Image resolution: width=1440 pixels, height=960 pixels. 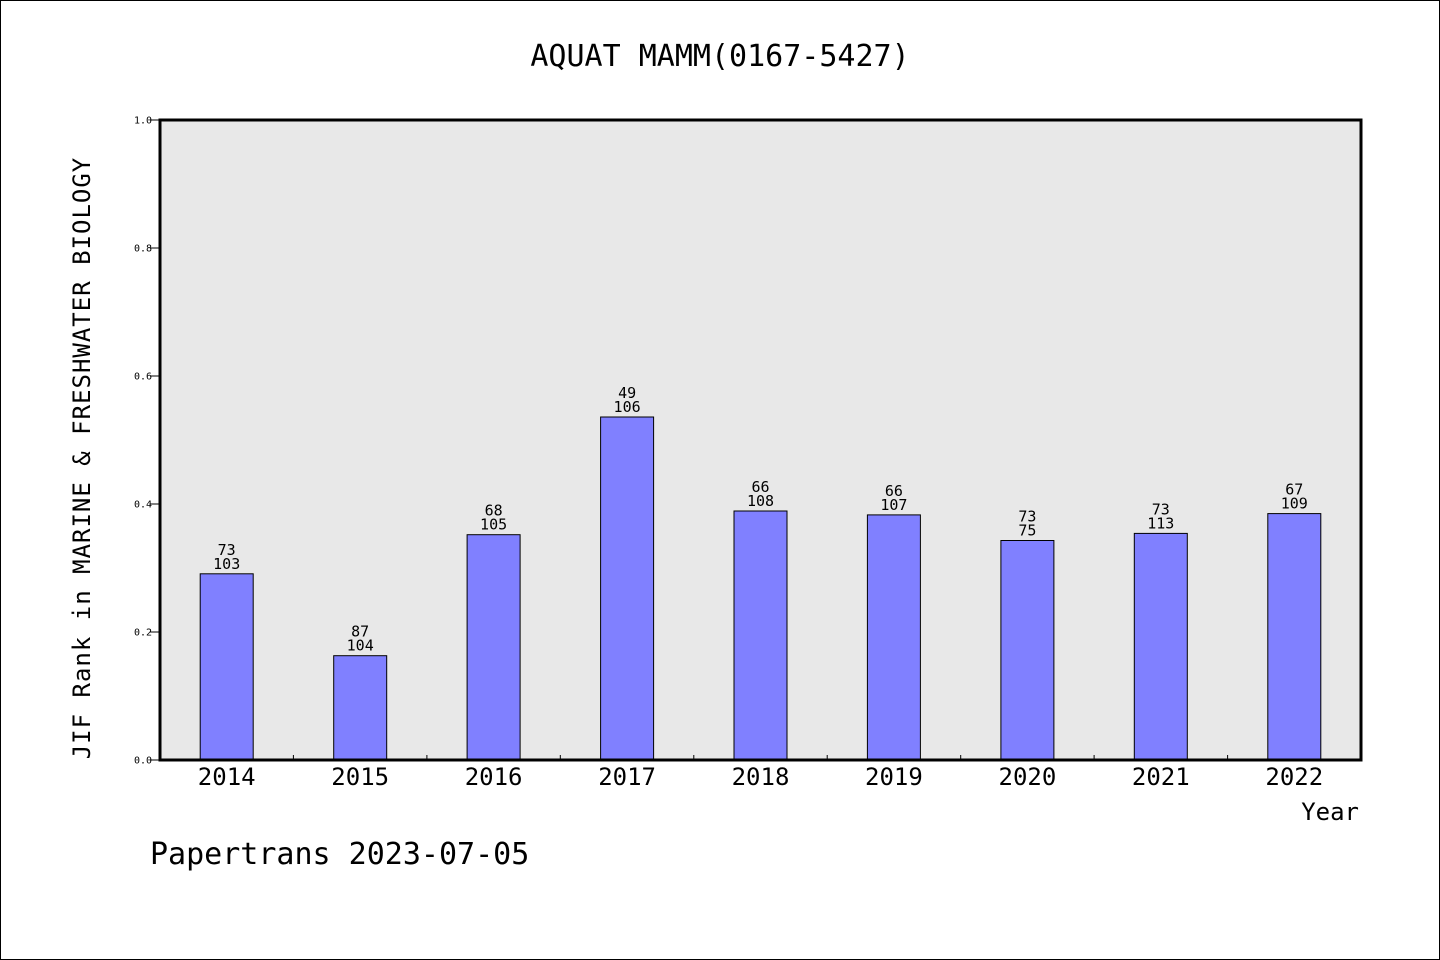 I want to click on bar-label-total-2021: 113, so click(x=1160, y=523).